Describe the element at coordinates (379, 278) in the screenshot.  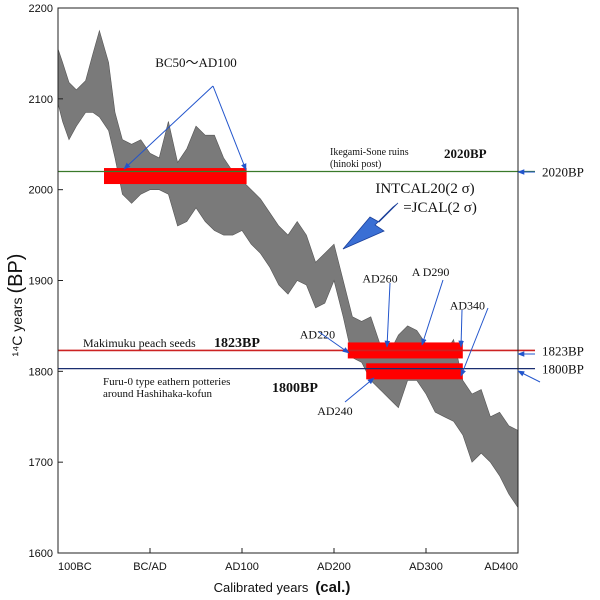
I see `annotation-label: AD260` at that location.